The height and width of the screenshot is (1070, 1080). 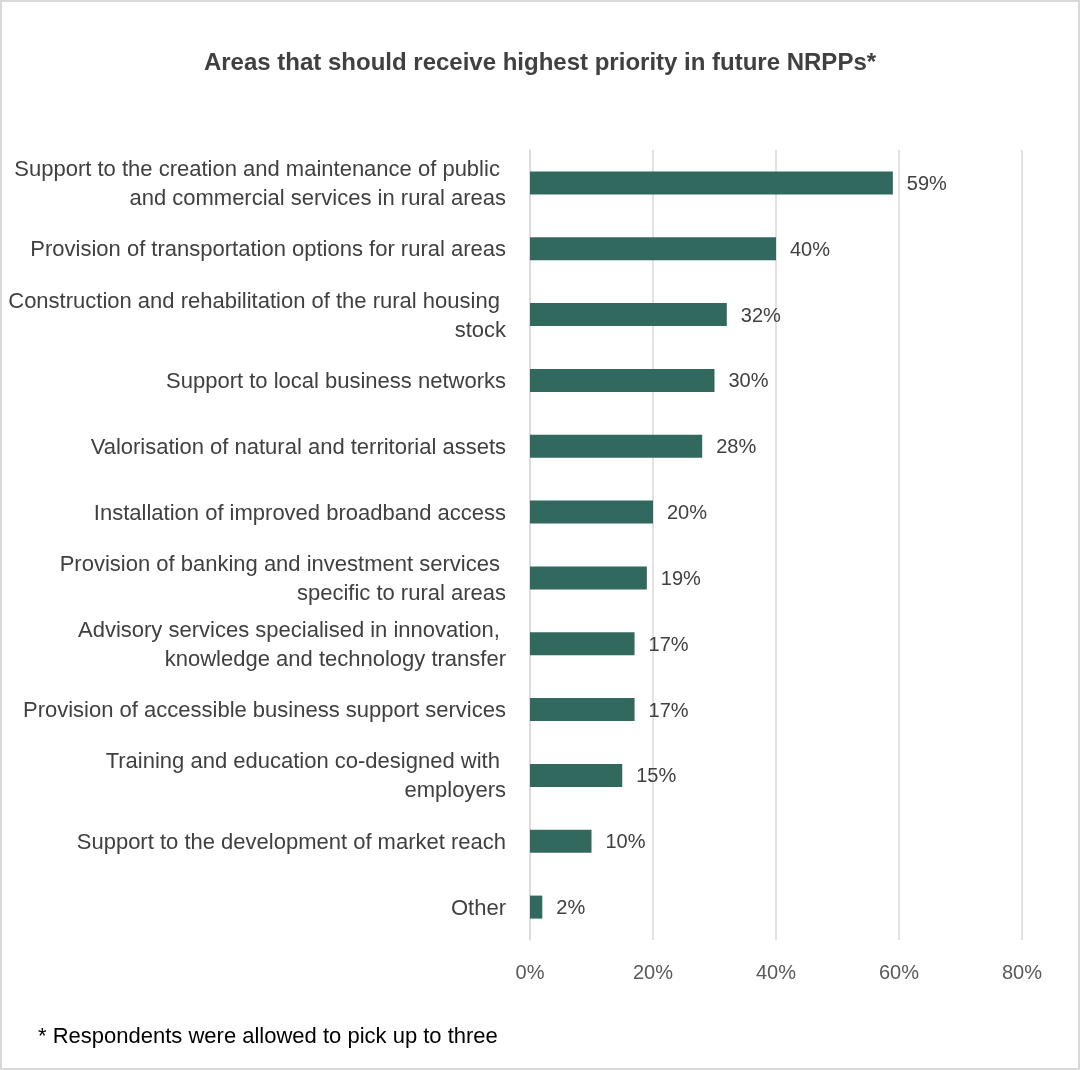 I want to click on x-tick-label: 0%, so click(x=530, y=972).